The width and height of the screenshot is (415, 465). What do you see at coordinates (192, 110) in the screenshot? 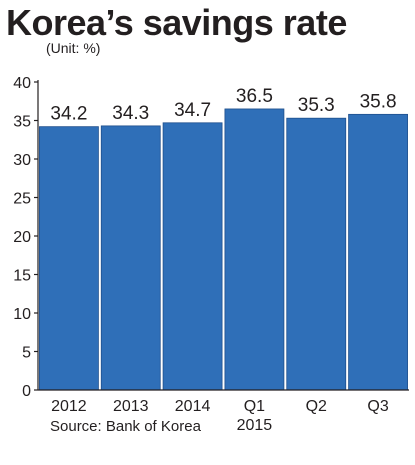
I see `data-label: 34.7` at bounding box center [192, 110].